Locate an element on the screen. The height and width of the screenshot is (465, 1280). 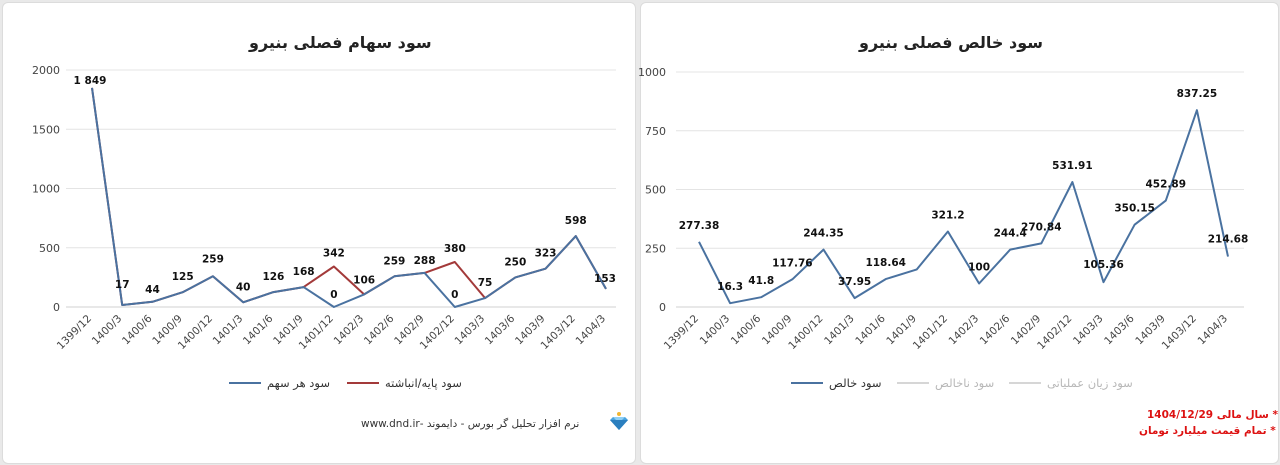
right-x-tick-label: 1401/3 is located at coordinates (839, 330).